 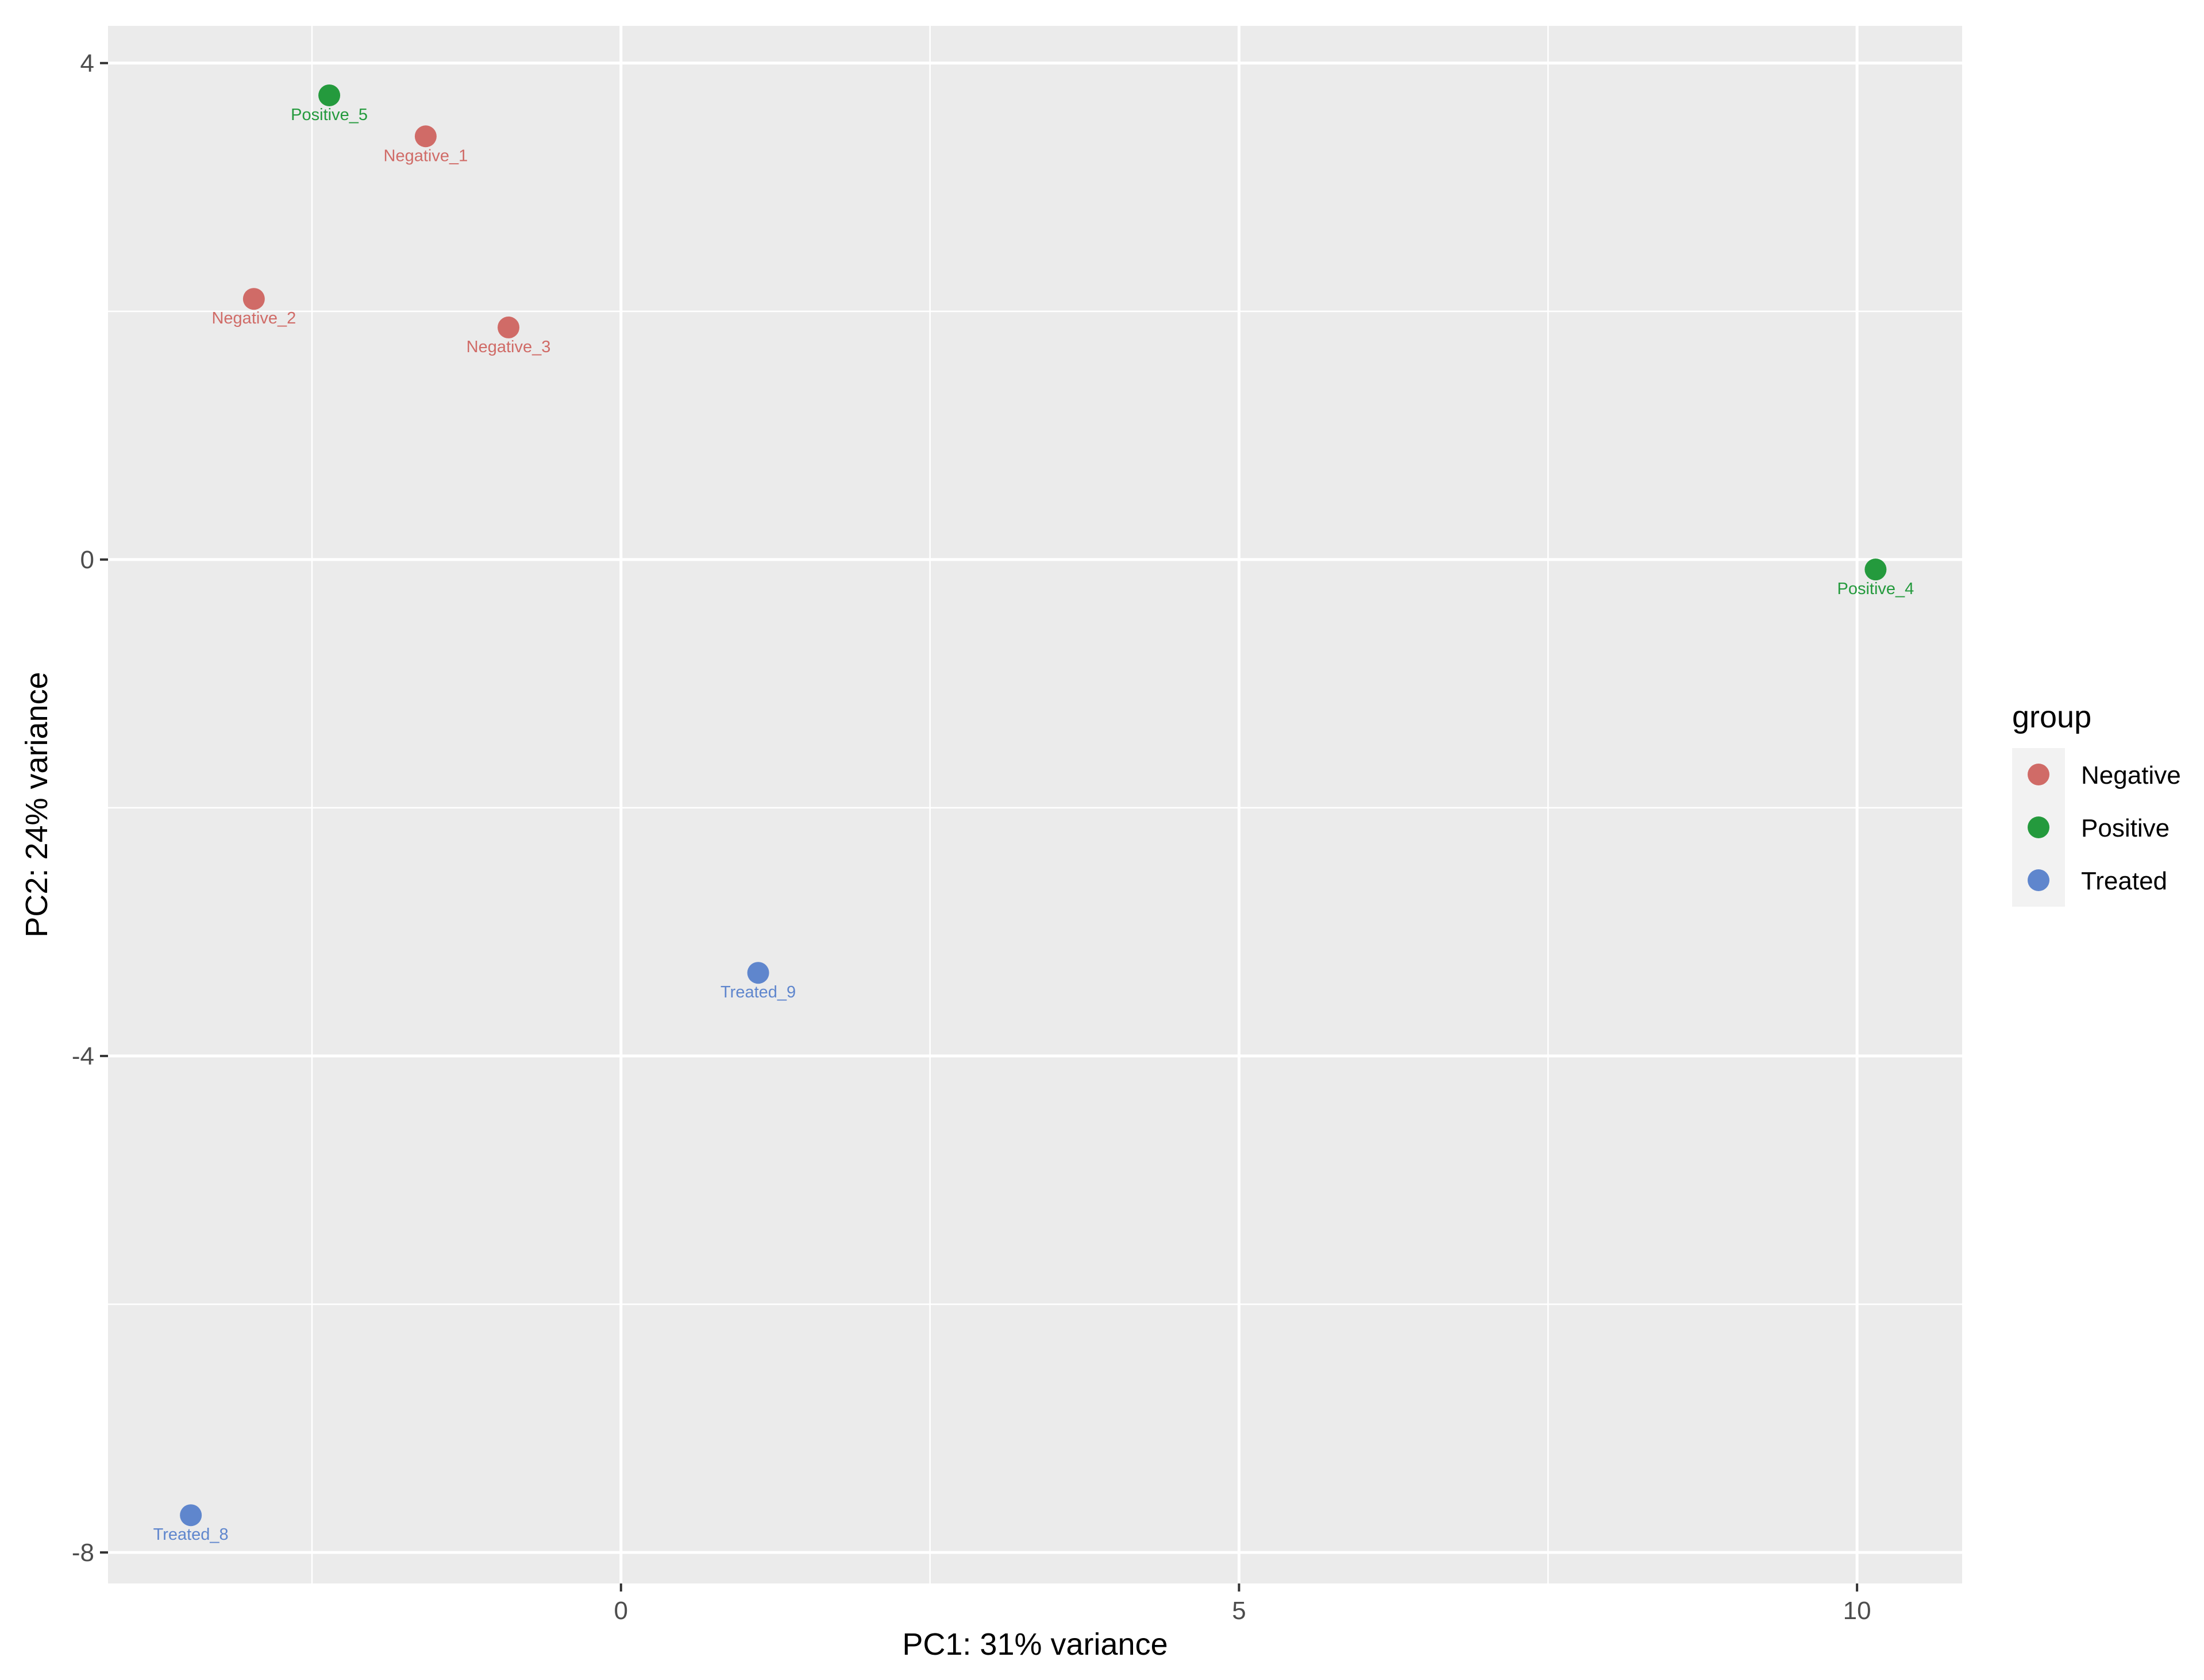 What do you see at coordinates (758, 992) in the screenshot?
I see `point-label: Treated_9` at bounding box center [758, 992].